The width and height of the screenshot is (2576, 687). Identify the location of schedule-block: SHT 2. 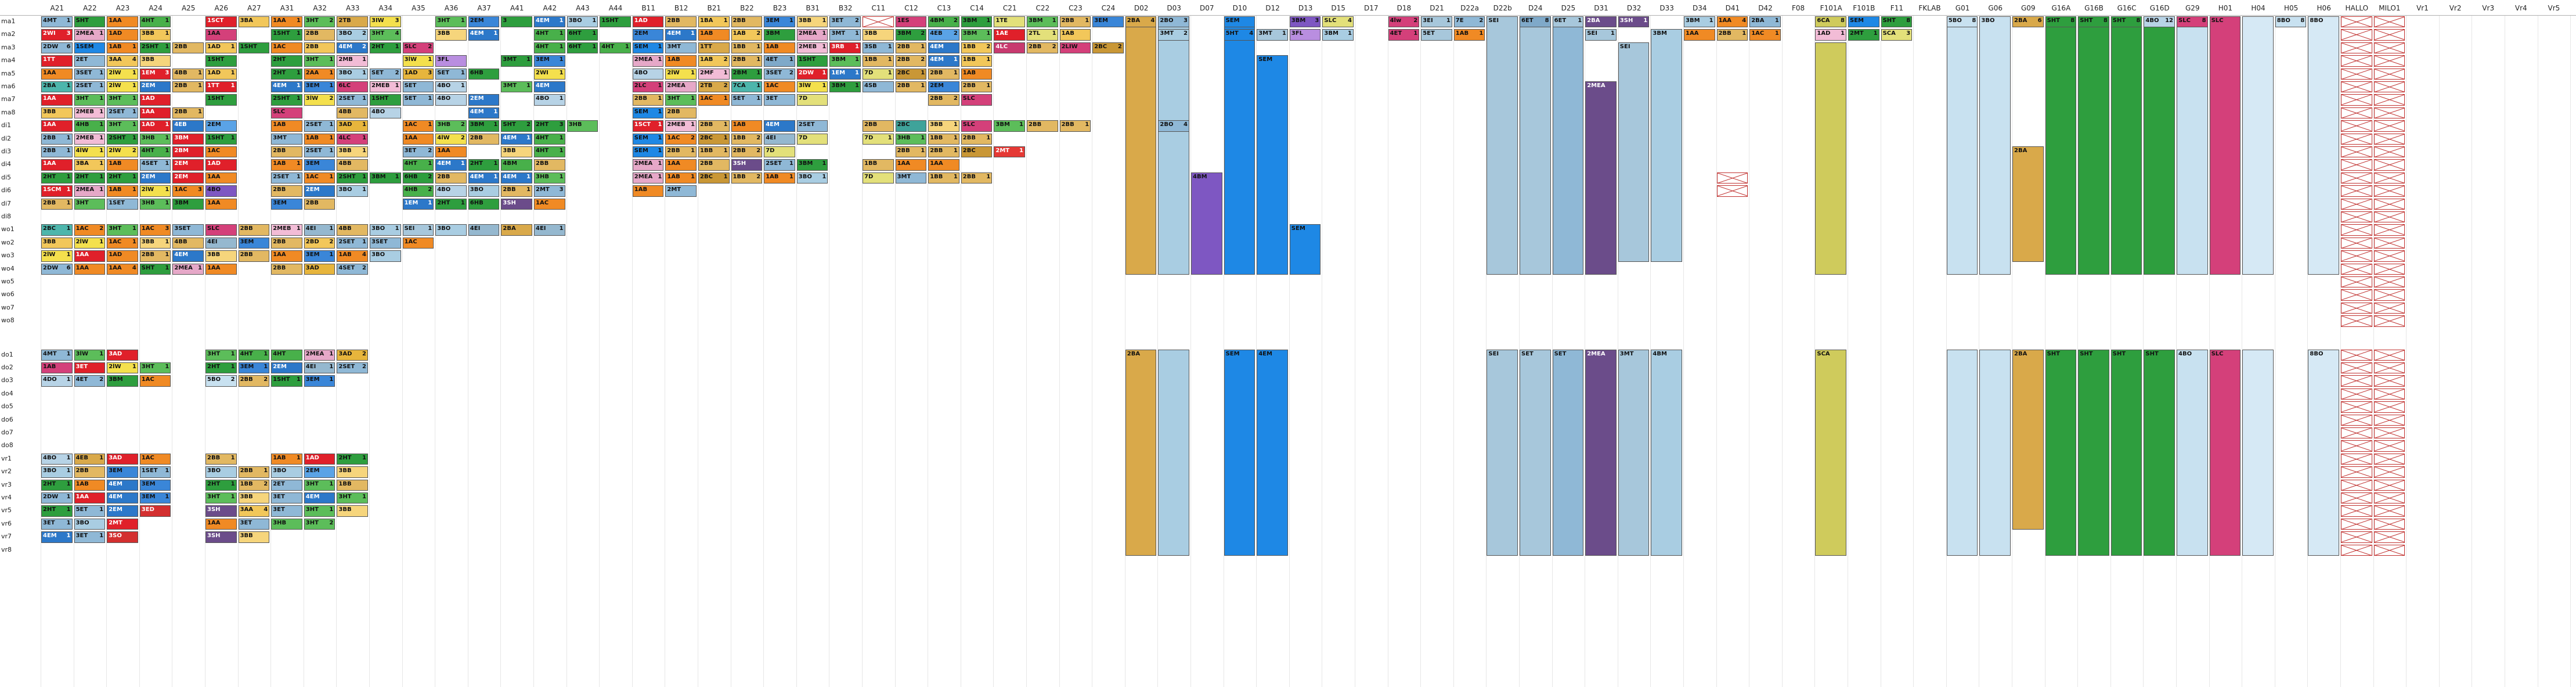
(517, 126).